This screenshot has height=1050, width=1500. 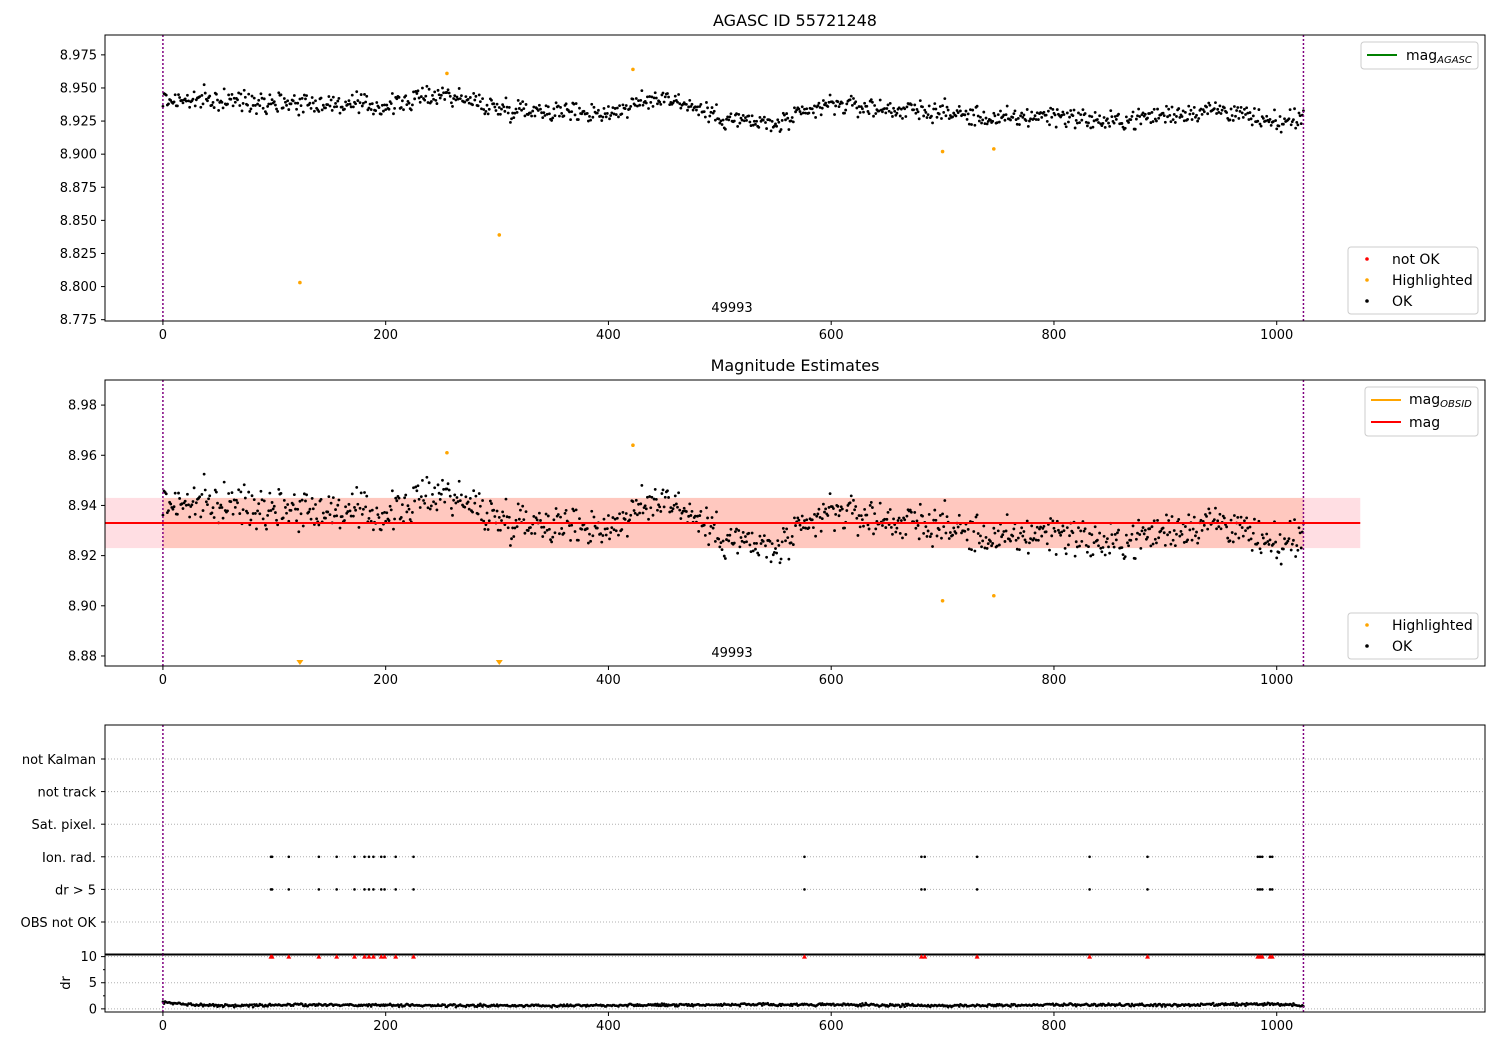 I want to click on dr-ytick-label-1: 5, so click(x=93, y=983).